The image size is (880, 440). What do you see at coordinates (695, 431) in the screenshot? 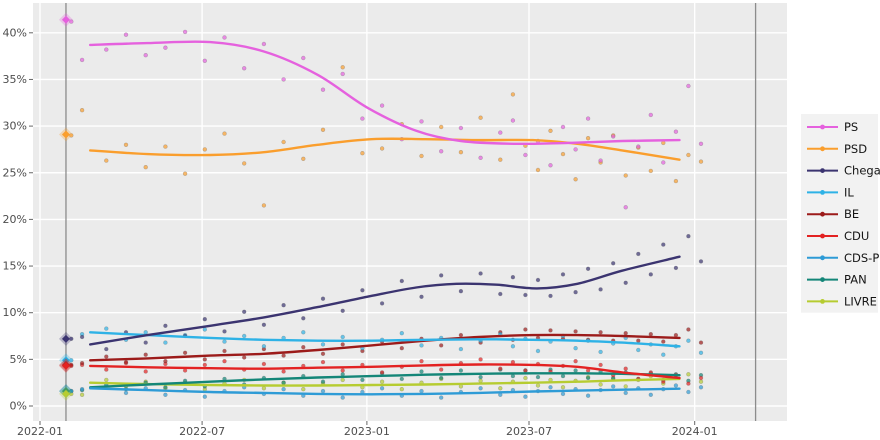
I see `x-tick-label: 2024-01` at bounding box center [695, 431].